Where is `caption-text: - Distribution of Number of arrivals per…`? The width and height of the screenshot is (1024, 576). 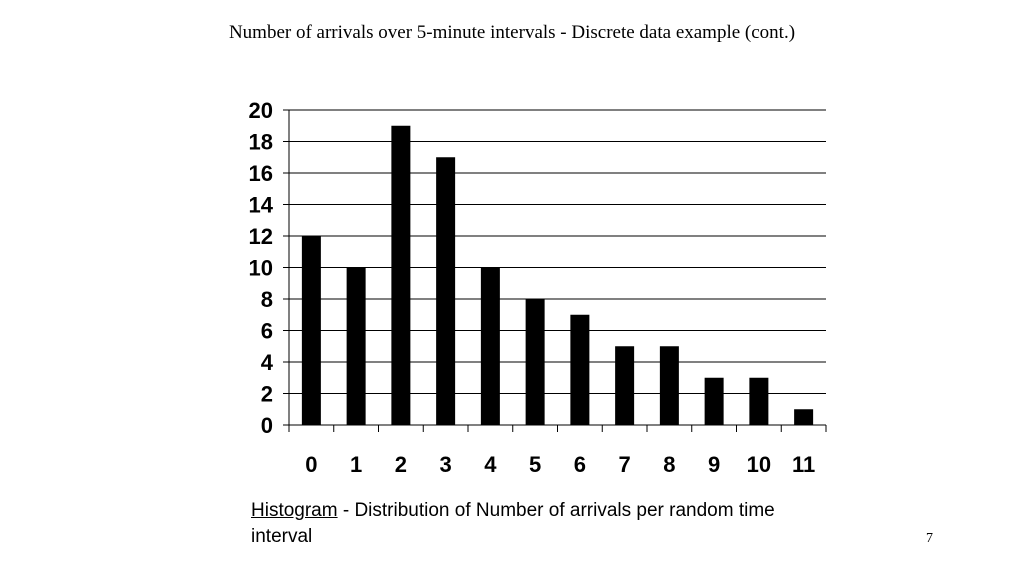
caption-text: - Distribution of Number of arrivals per… is located at coordinates (513, 523).